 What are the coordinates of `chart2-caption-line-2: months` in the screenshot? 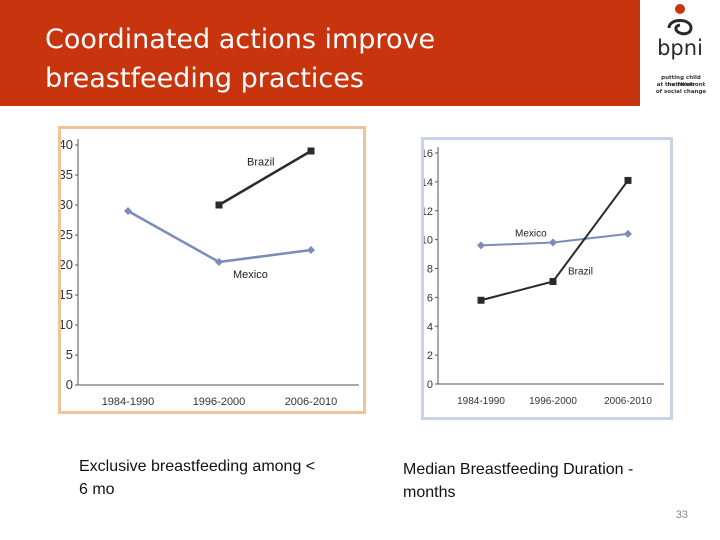 It's located at (429, 492).